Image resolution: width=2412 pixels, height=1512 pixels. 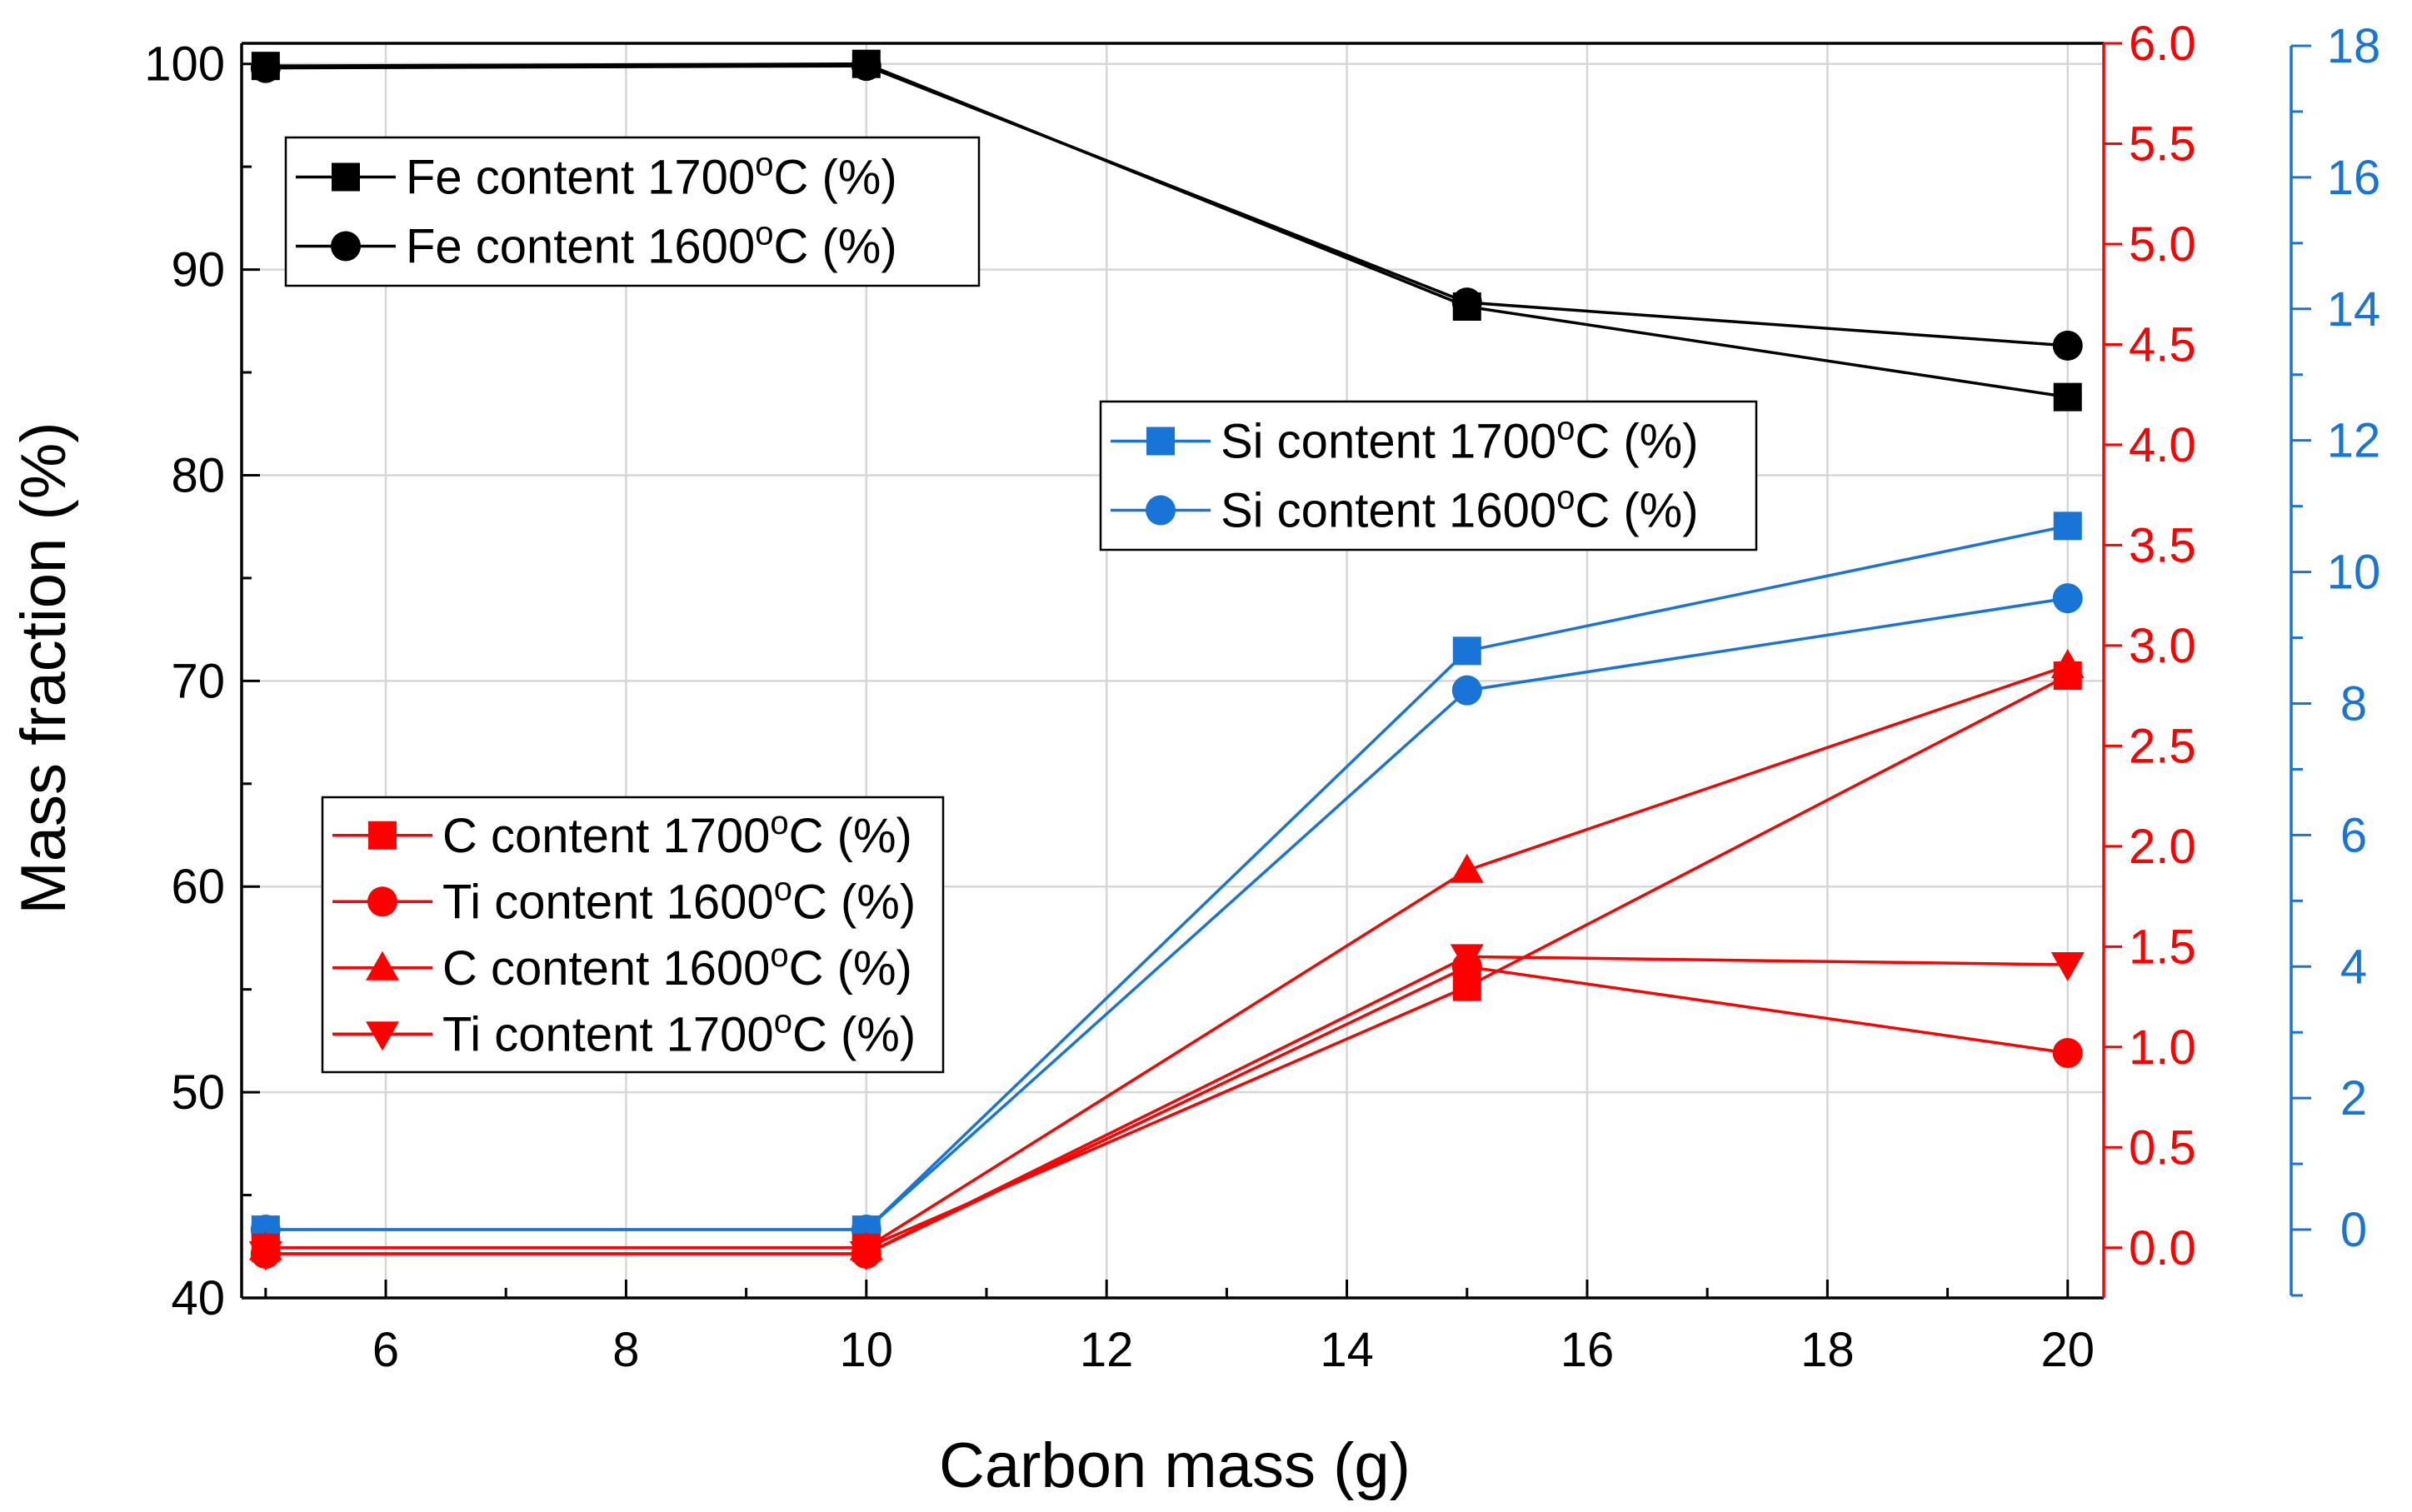 What do you see at coordinates (1828, 1350) in the screenshot?
I see `x-tick-label: 18` at bounding box center [1828, 1350].